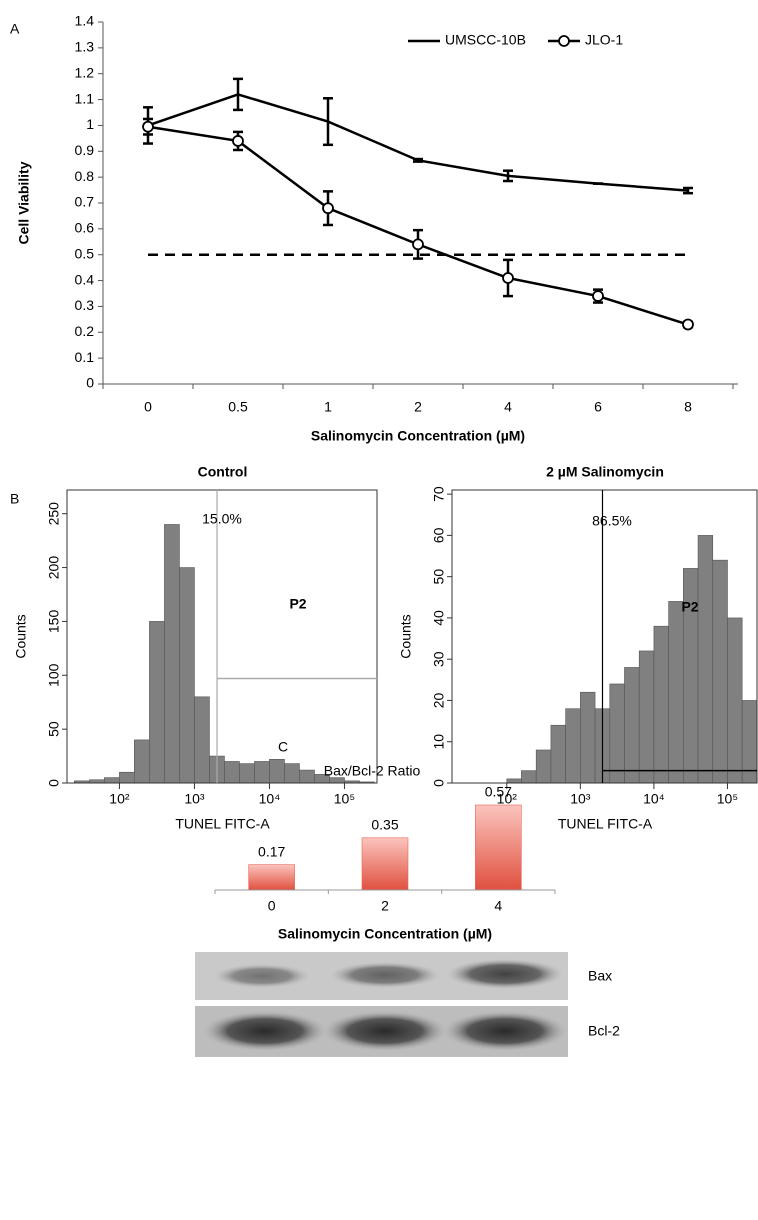  I want to click on plot-frame, so click(222, 636).